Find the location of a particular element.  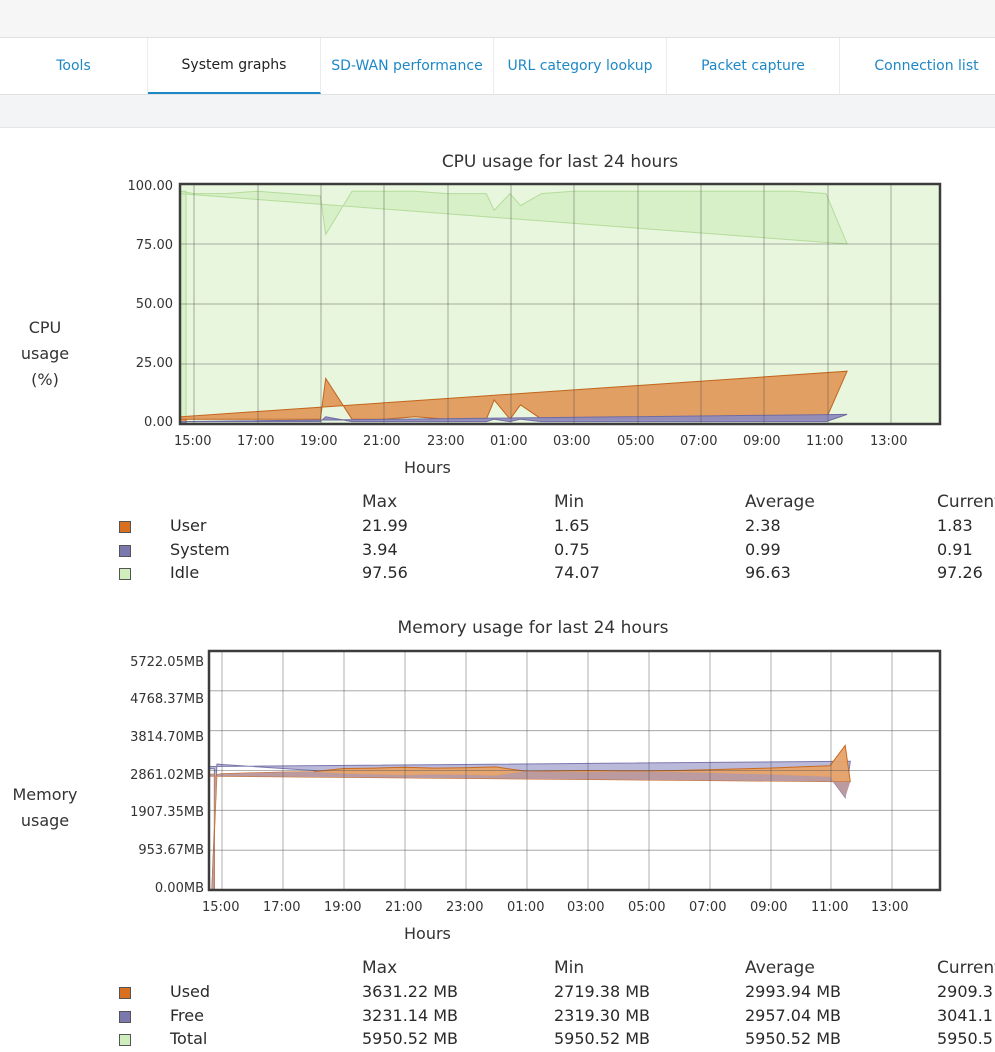

cpu-graph-title: CPU usage for last 24 hours is located at coordinates (560, 162).